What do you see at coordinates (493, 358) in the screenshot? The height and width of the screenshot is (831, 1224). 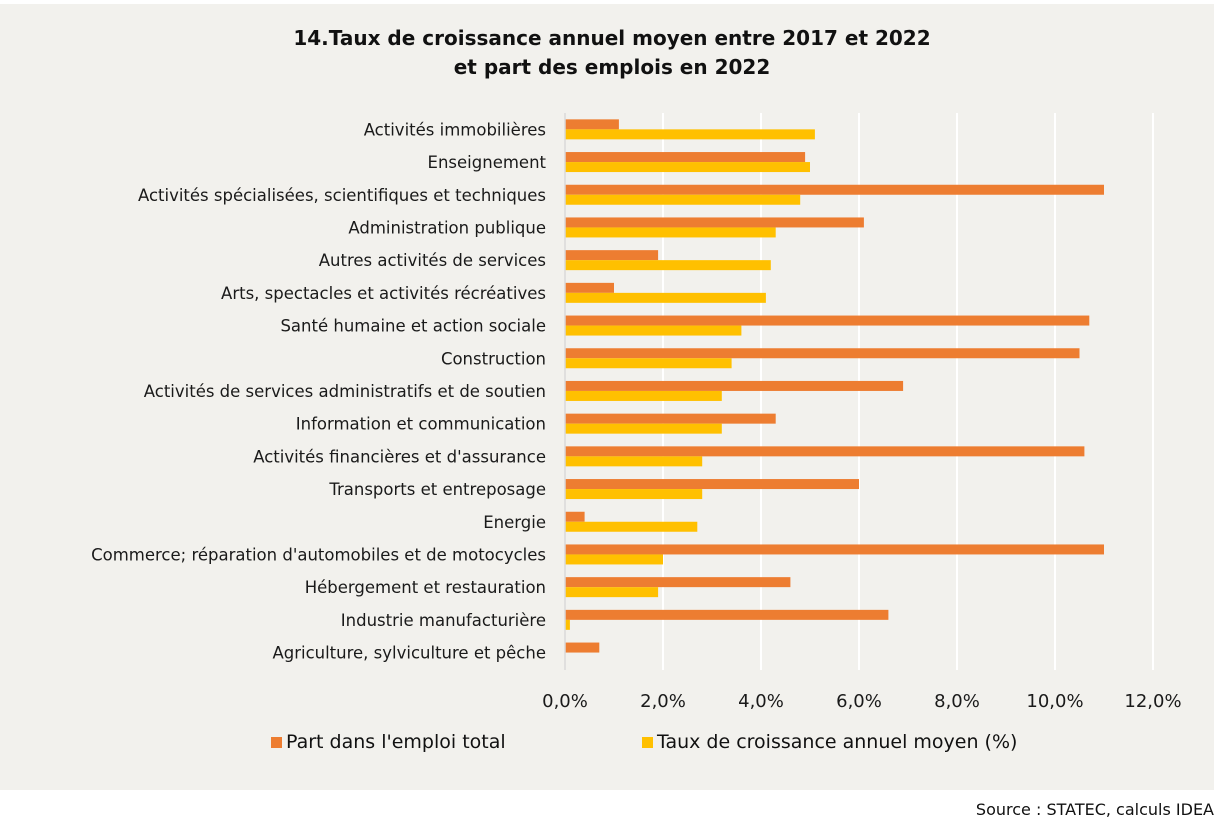 I see `category-label: Construction` at bounding box center [493, 358].